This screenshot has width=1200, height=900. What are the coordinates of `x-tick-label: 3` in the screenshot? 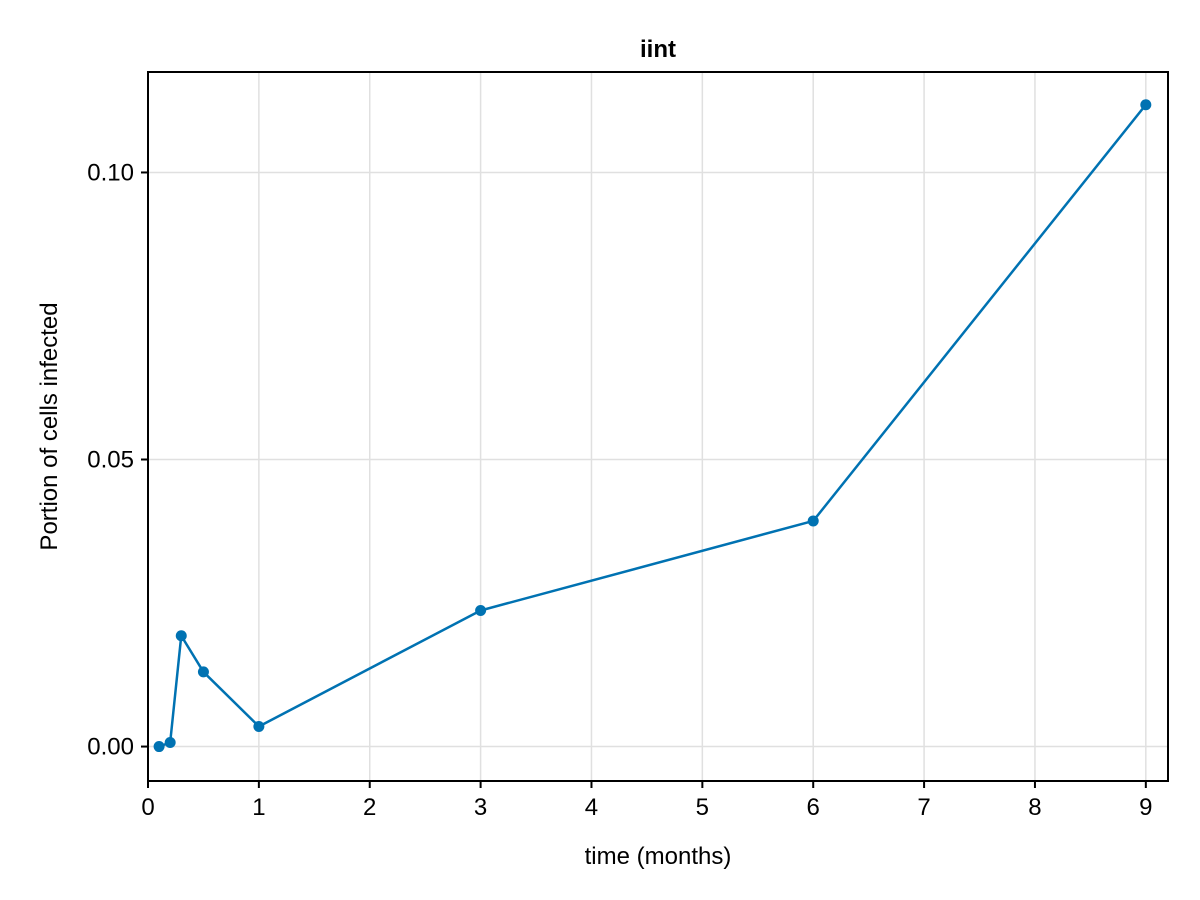 It's located at (480, 807).